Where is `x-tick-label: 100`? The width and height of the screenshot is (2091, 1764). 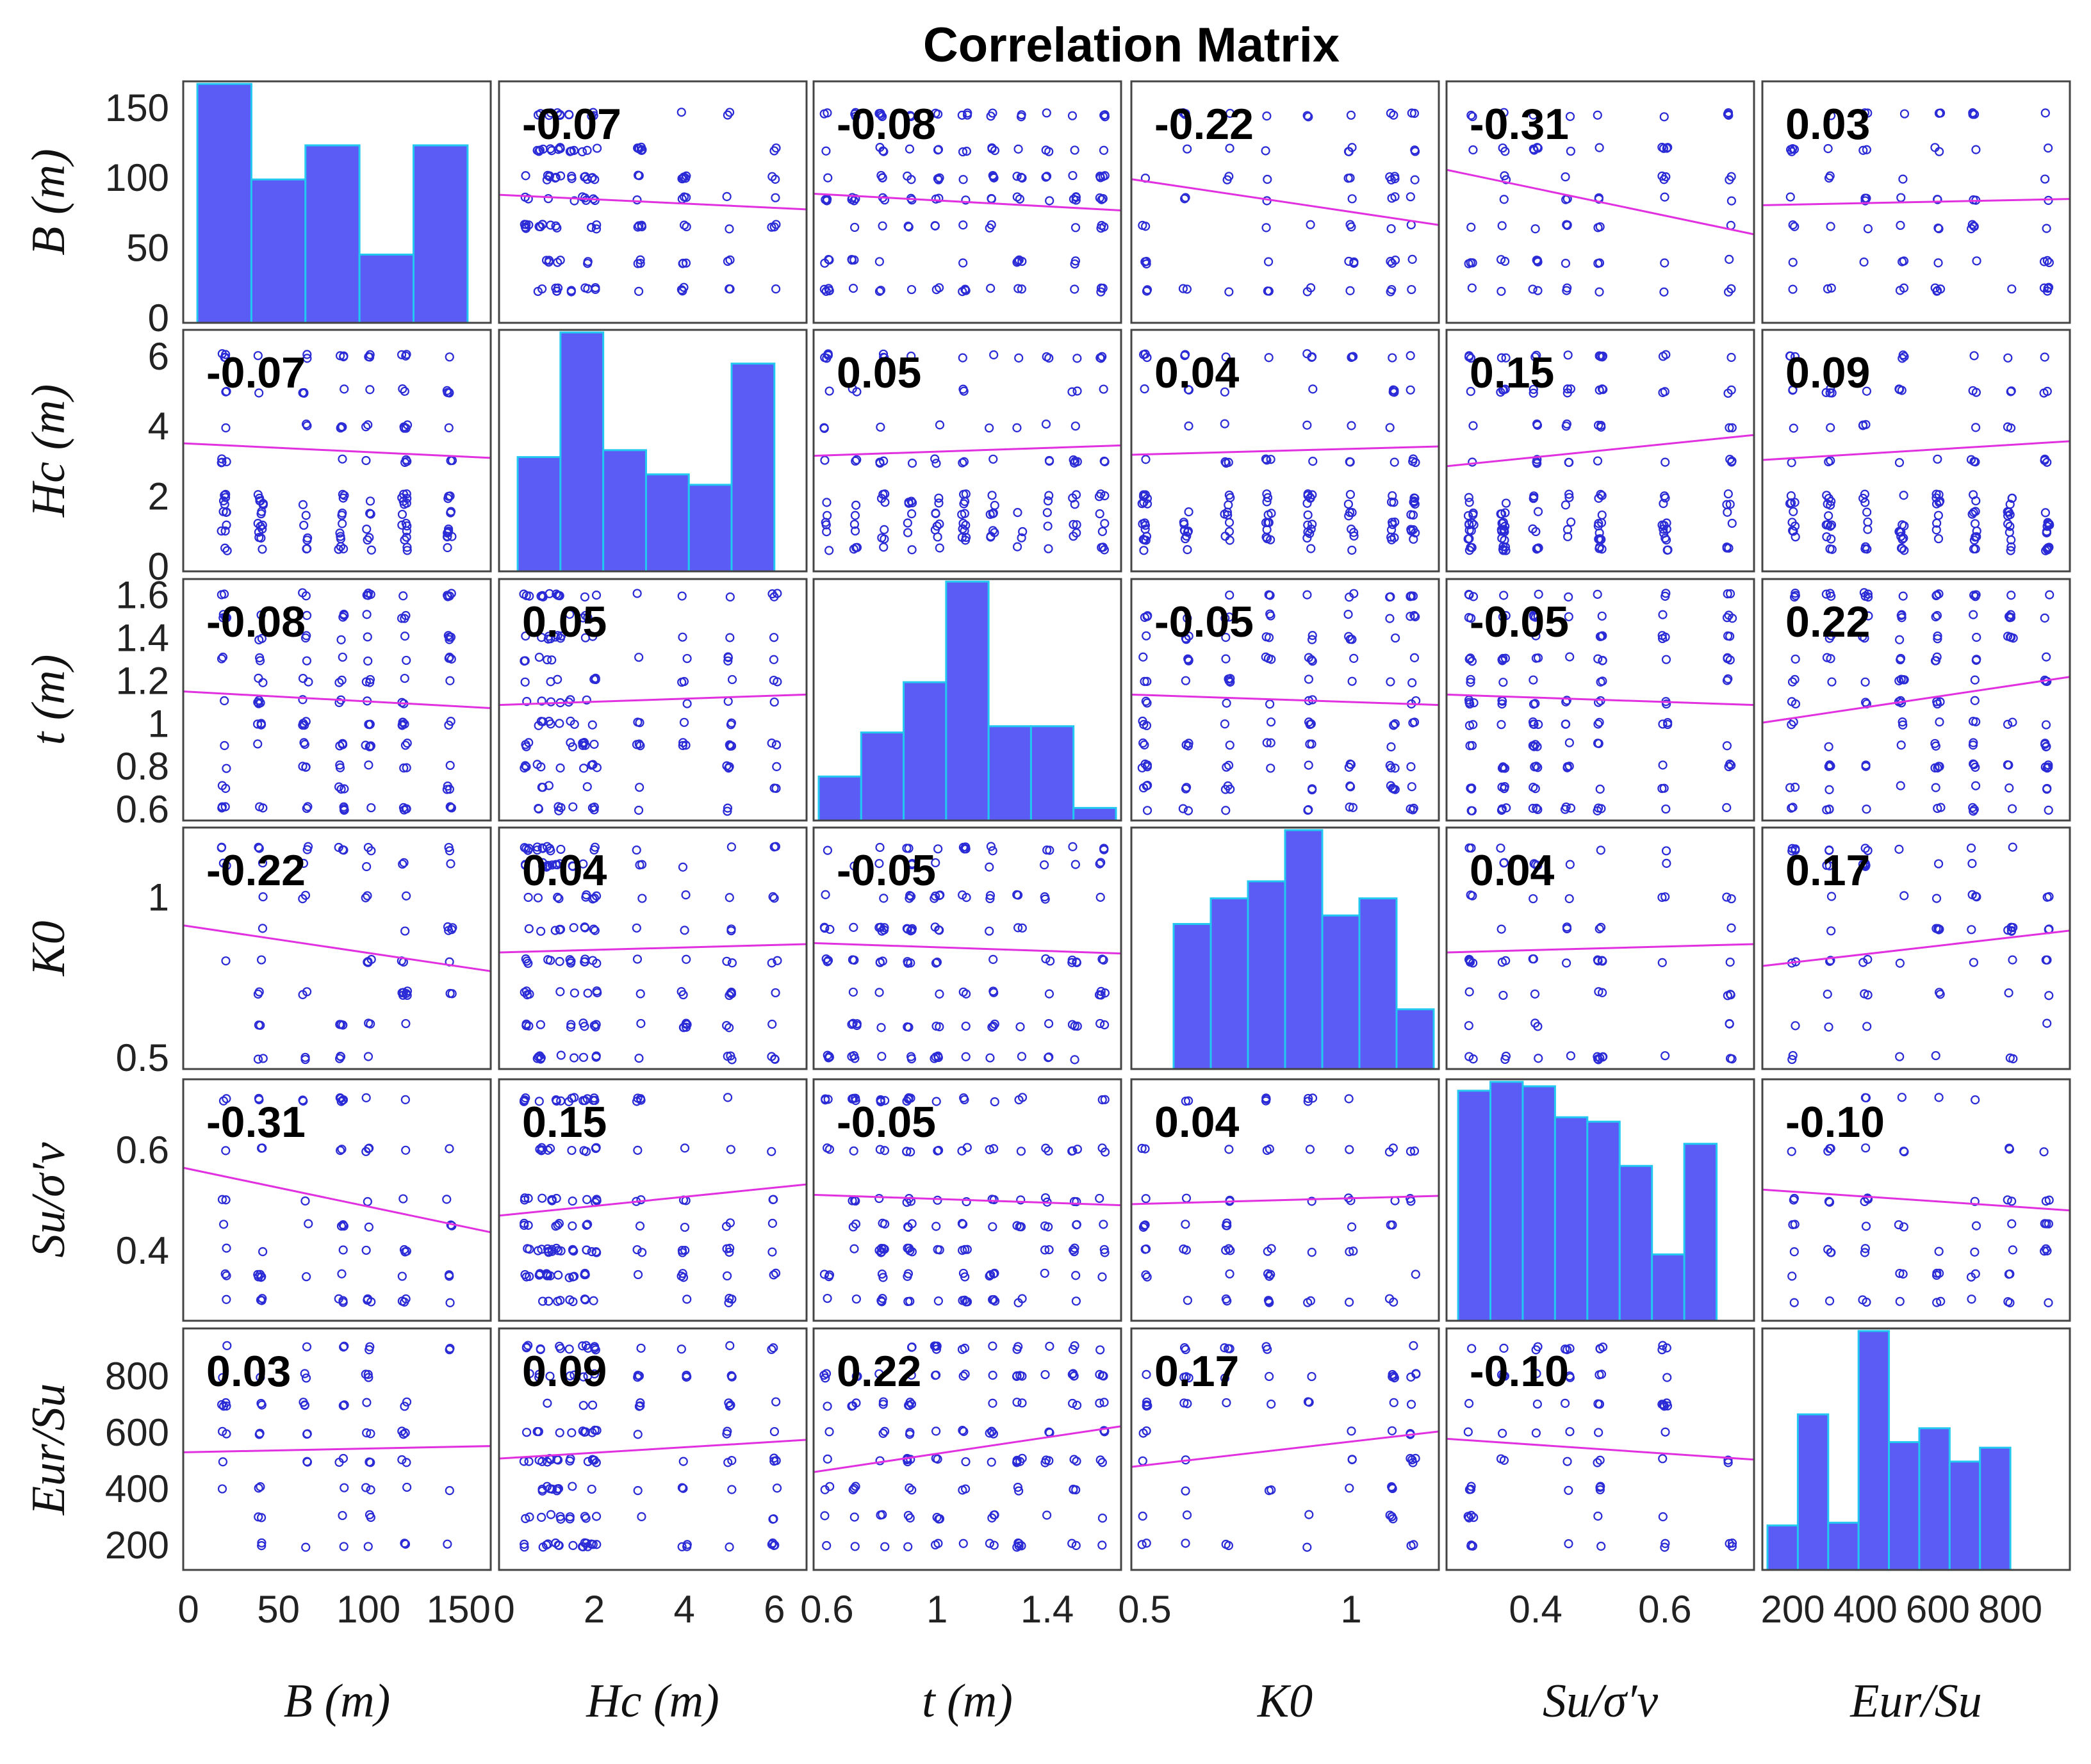 x-tick-label: 100 is located at coordinates (368, 1609).